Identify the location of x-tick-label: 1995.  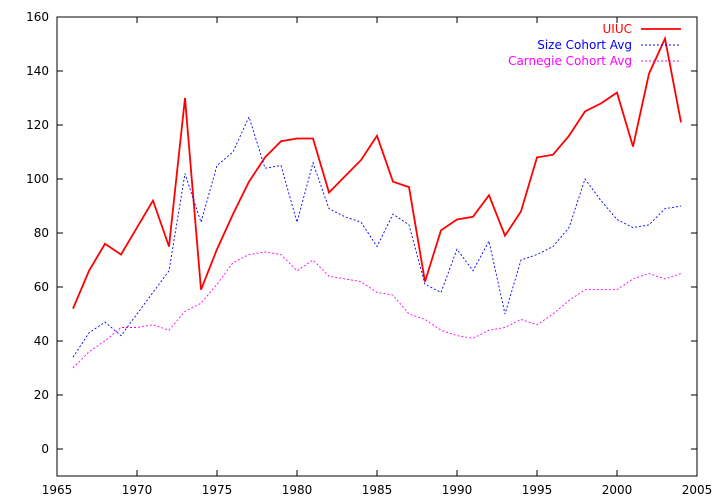
(537, 490).